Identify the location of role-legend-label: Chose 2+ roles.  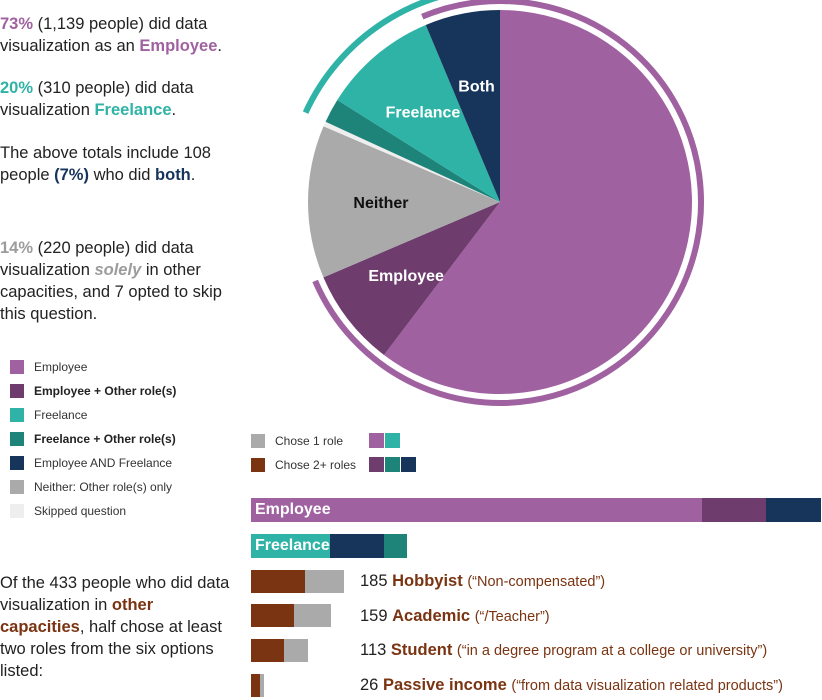
(316, 464).